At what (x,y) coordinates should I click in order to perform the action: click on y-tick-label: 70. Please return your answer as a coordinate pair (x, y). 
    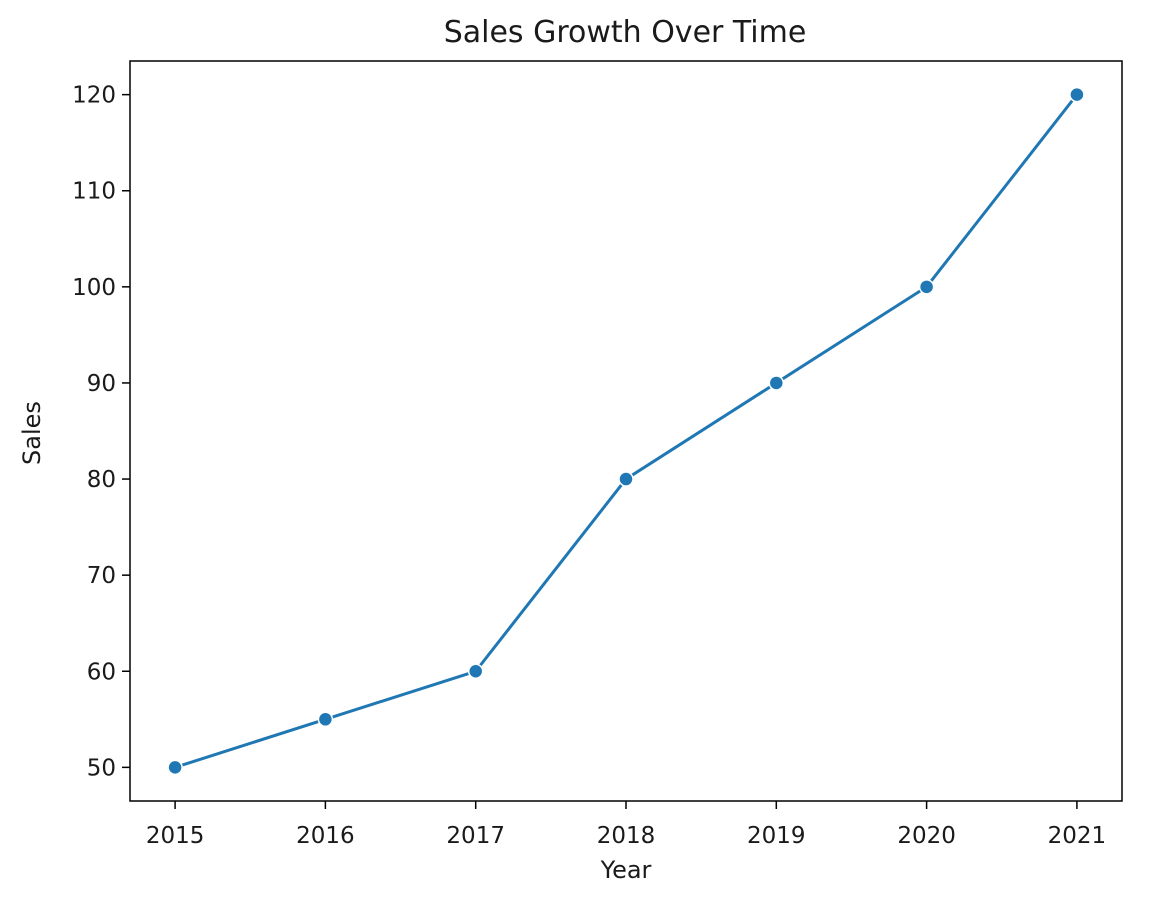
    Looking at the image, I should click on (101, 576).